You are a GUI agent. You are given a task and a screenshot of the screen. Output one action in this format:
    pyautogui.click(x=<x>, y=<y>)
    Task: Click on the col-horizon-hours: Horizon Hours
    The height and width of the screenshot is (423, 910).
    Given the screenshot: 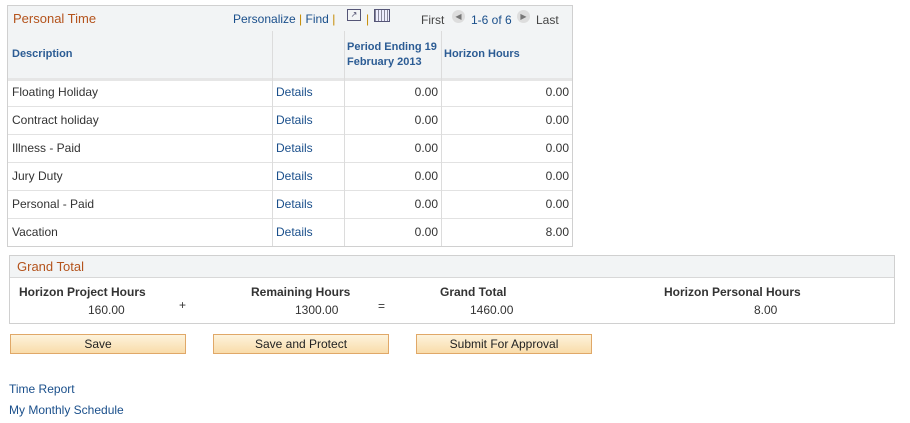 What is the action you would take?
    pyautogui.click(x=482, y=54)
    